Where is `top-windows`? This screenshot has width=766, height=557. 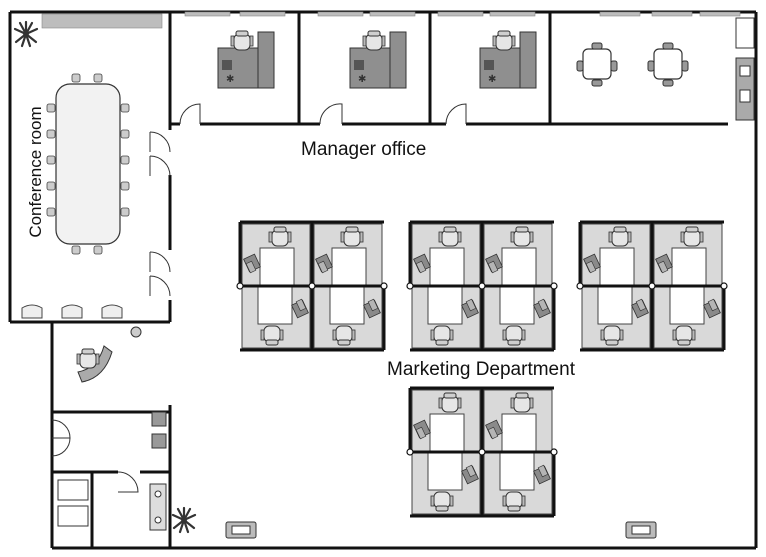
top-windows is located at coordinates (391, 20).